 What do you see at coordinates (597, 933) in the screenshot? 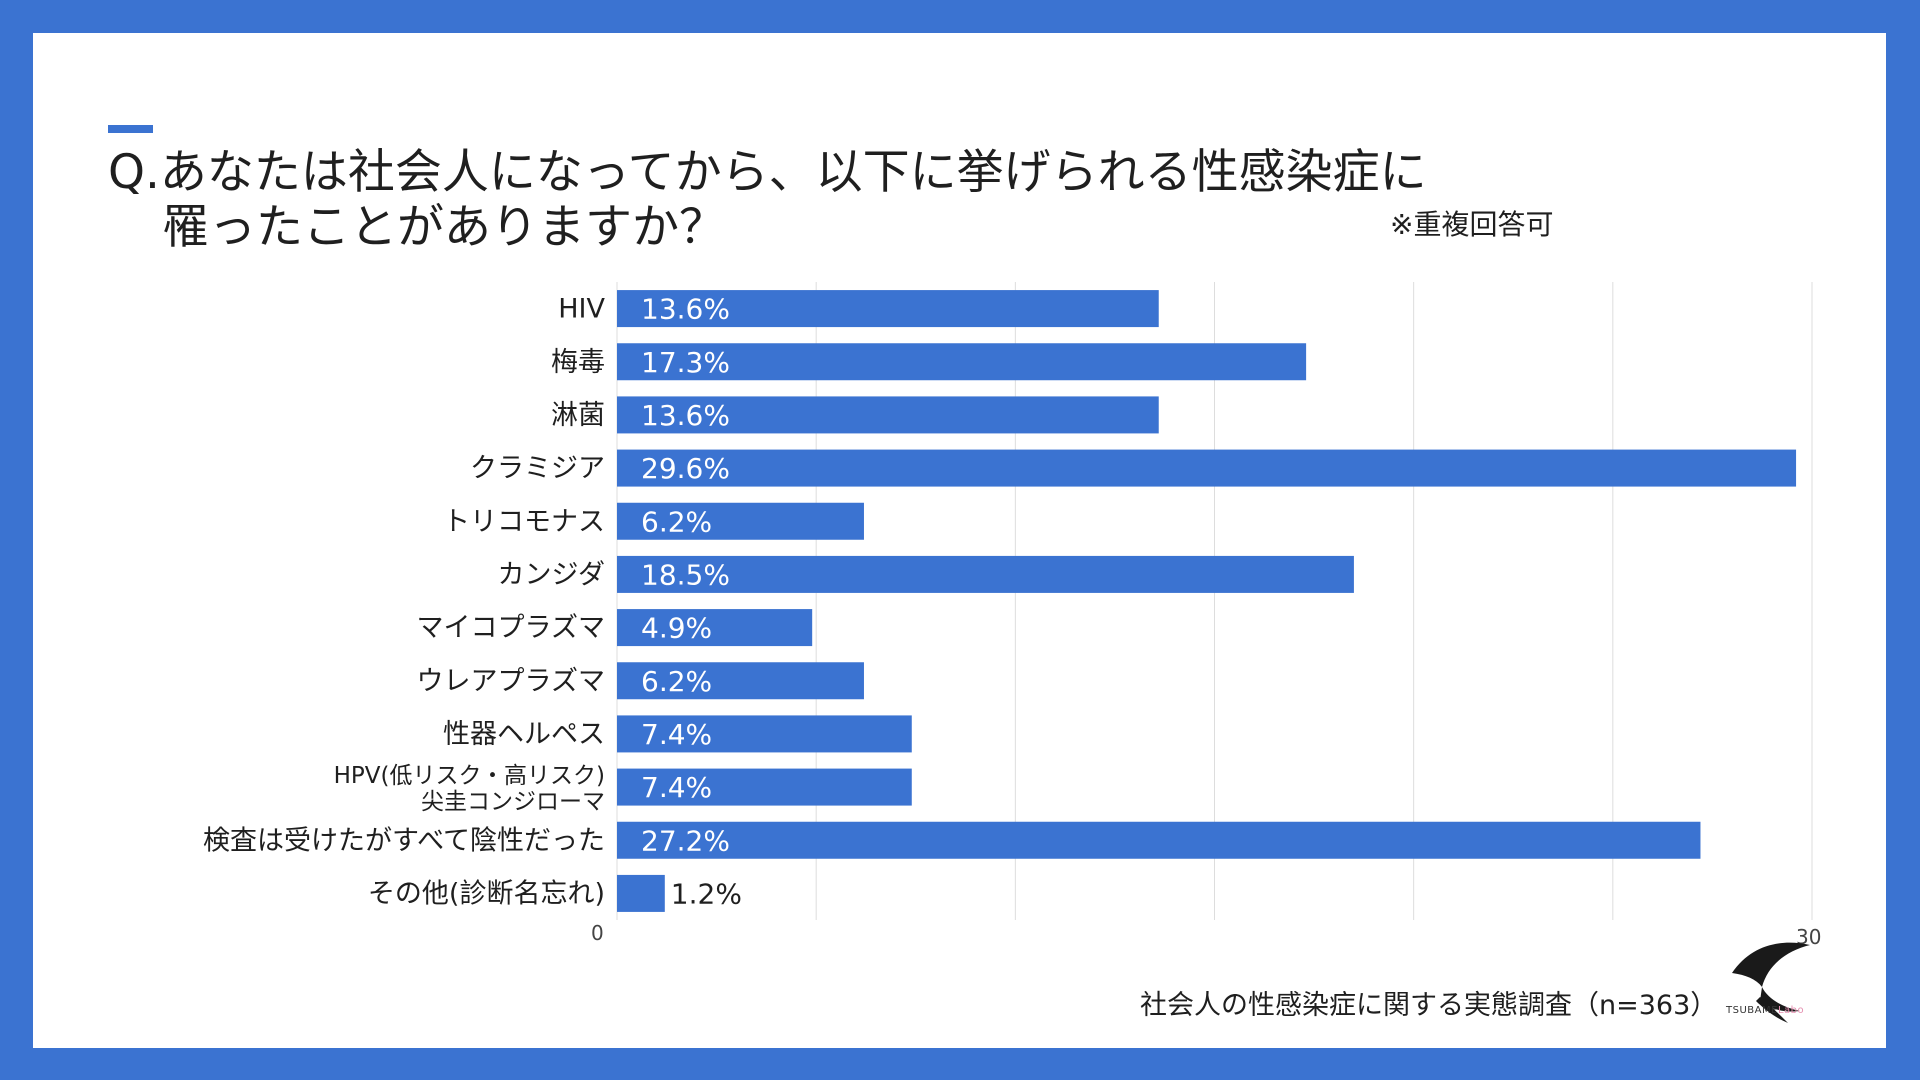
I see `x-tick-label-min: 0` at bounding box center [597, 933].